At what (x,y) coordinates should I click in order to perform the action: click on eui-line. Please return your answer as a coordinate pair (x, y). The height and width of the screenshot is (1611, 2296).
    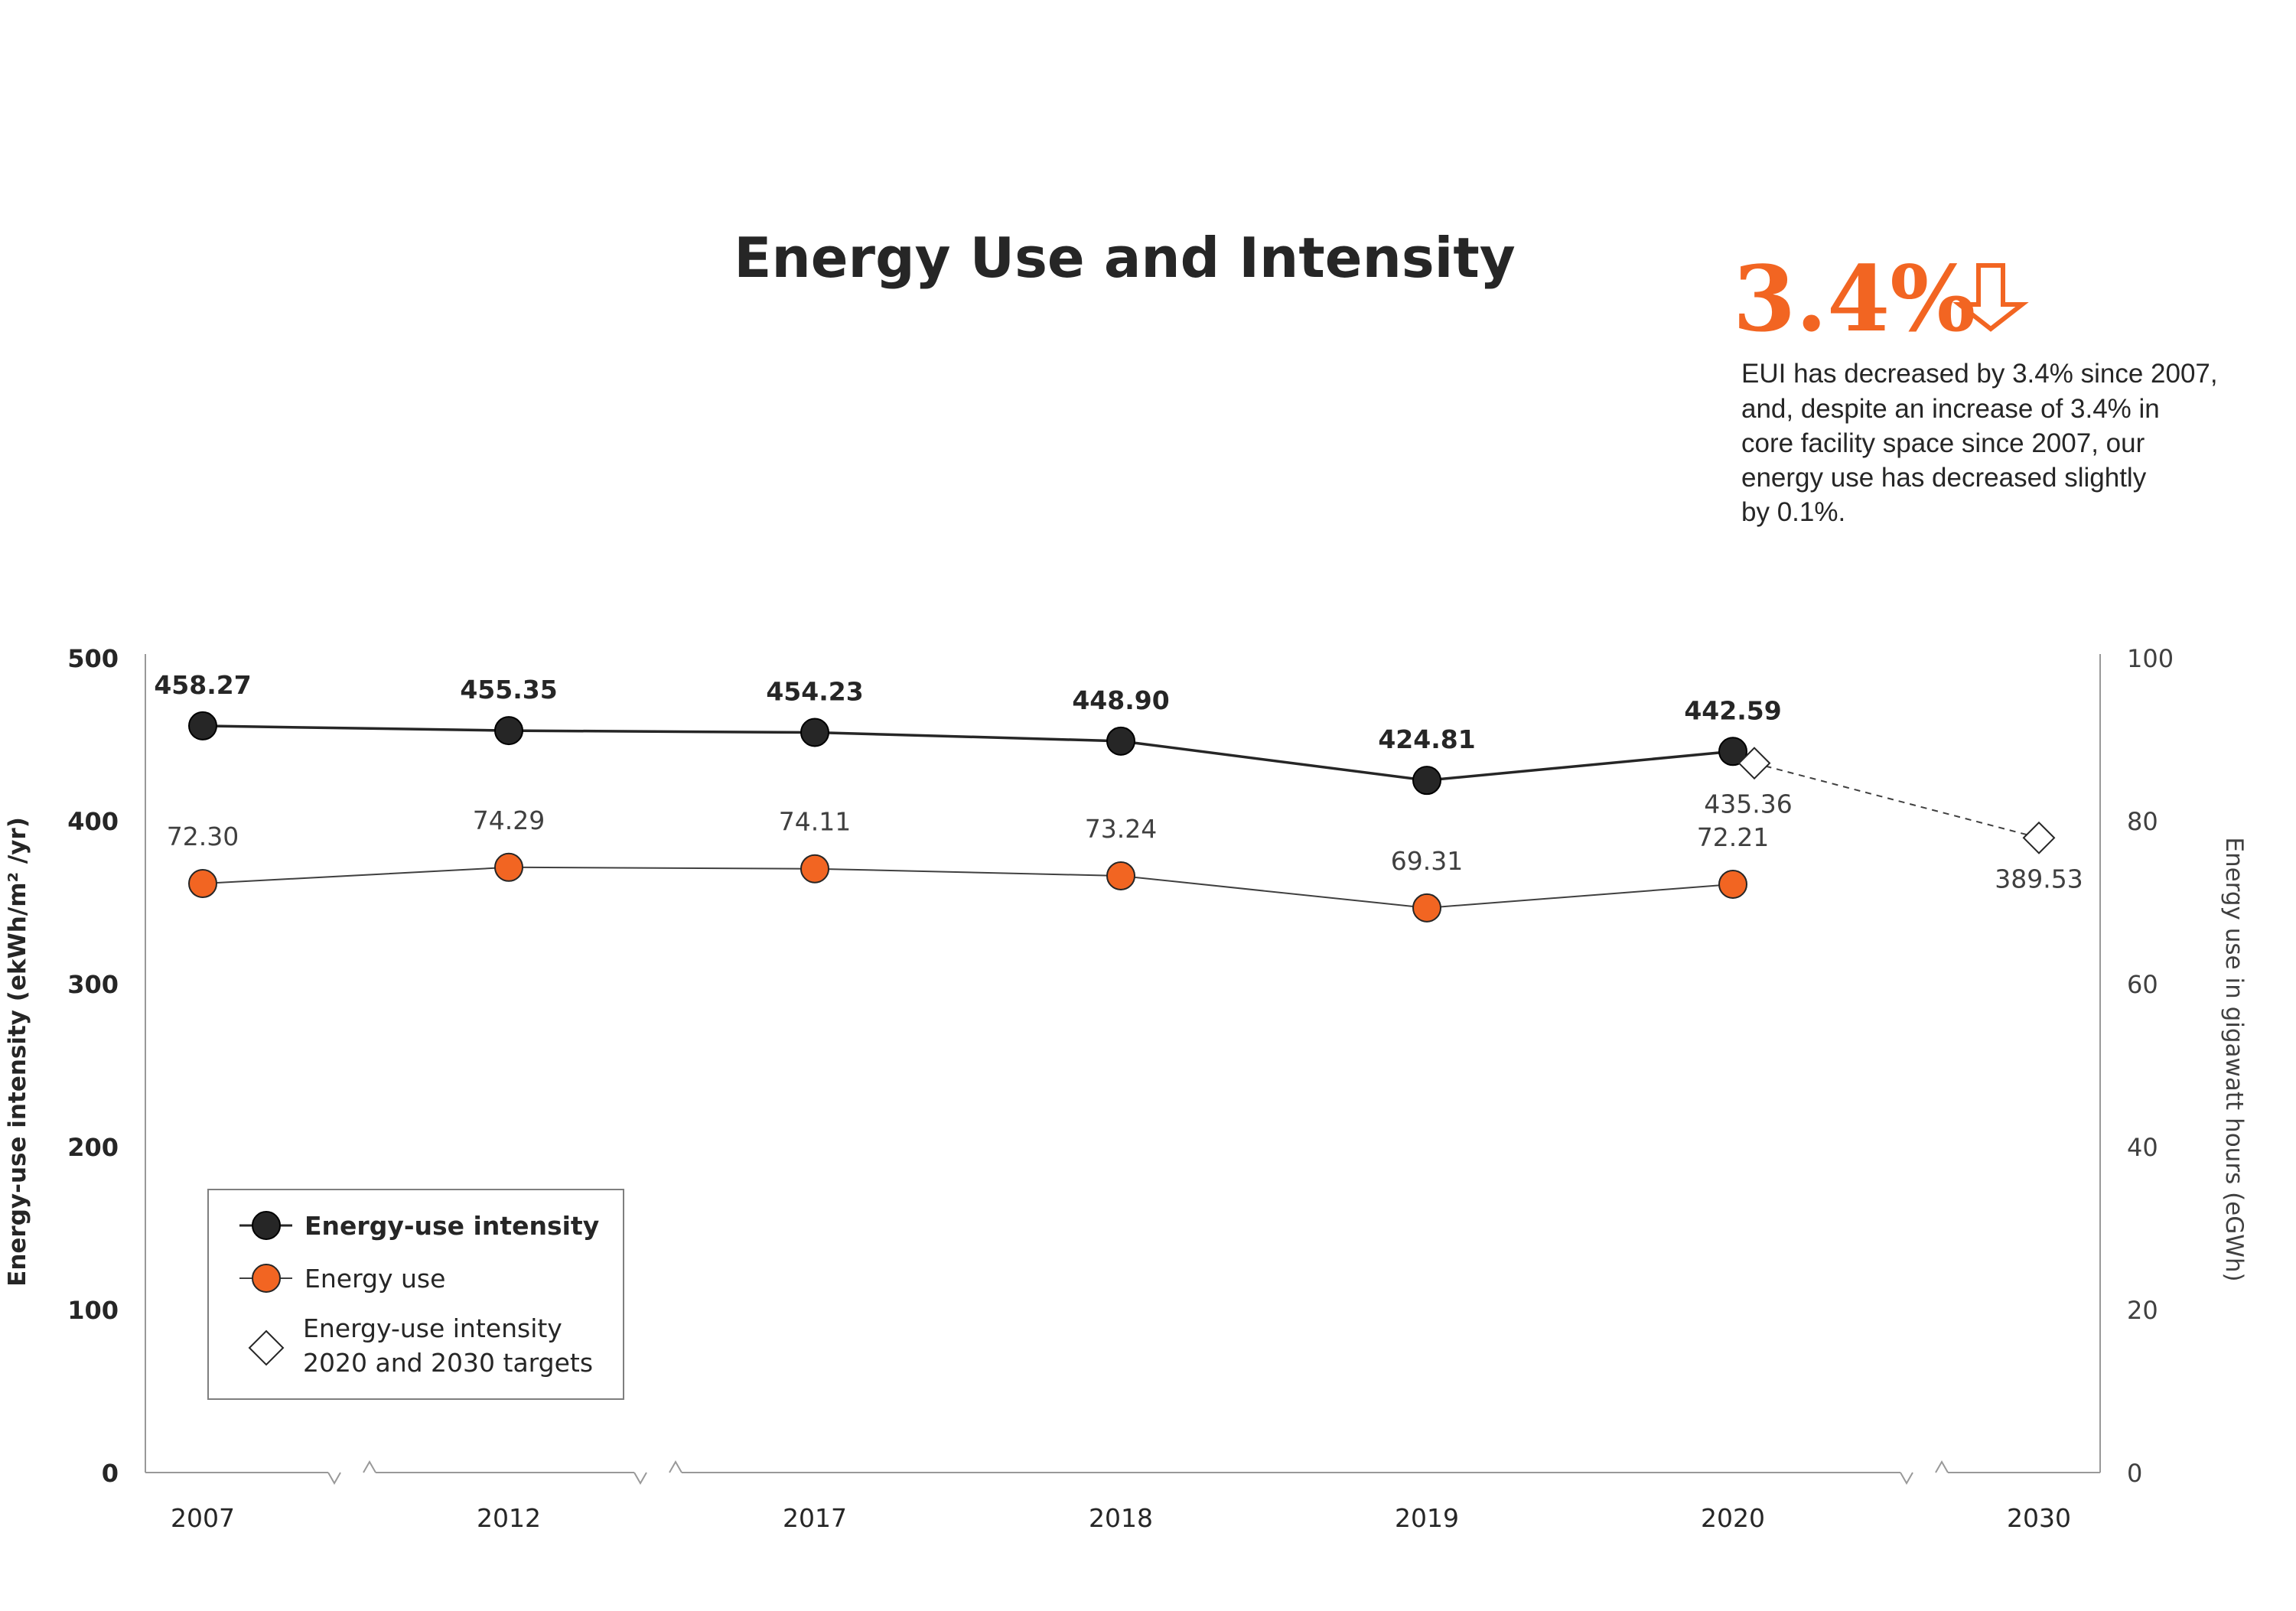
    Looking at the image, I should click on (968, 753).